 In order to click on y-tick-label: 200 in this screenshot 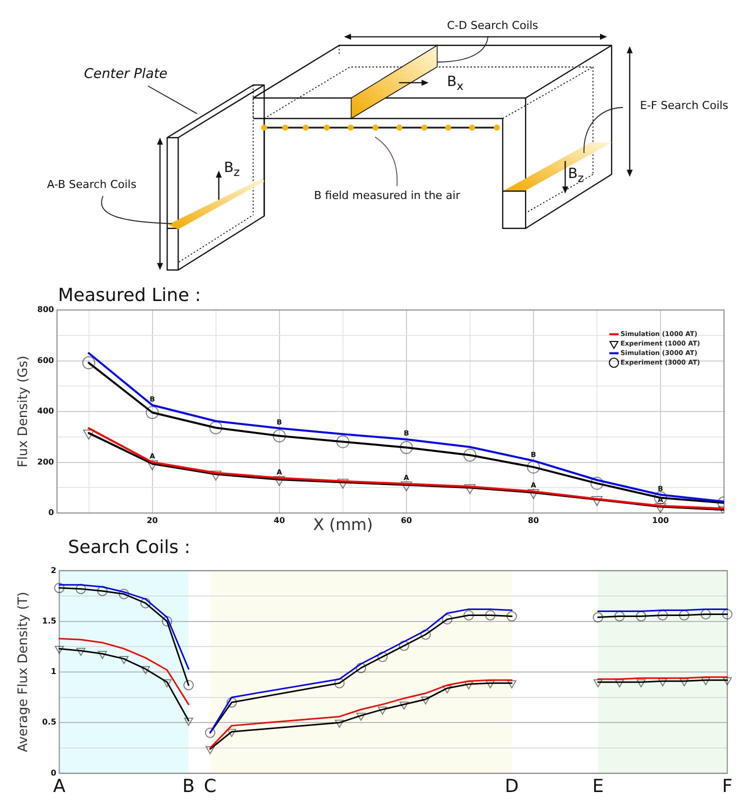, I will do `click(45, 461)`.